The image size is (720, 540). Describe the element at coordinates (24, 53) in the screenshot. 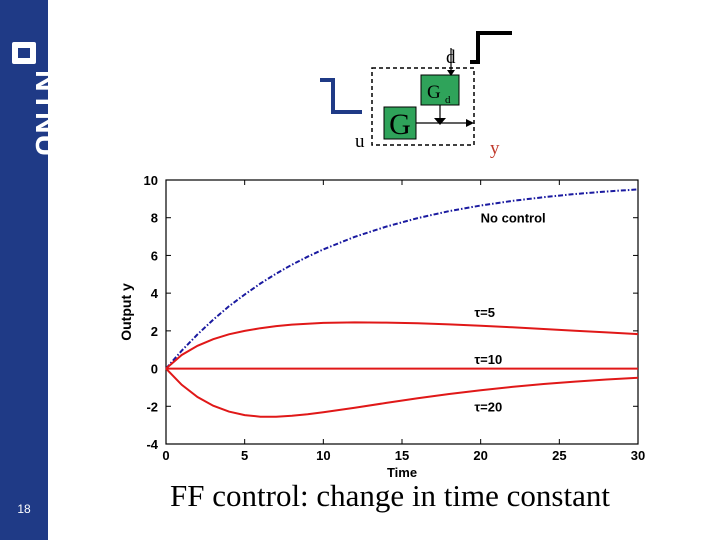

I see `ntnu-logo-mark-inner` at that location.